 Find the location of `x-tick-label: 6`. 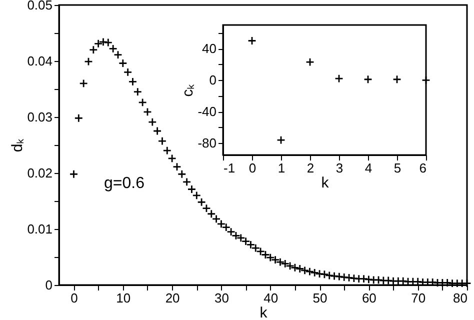

x-tick-label: 6 is located at coordinates (422, 168).